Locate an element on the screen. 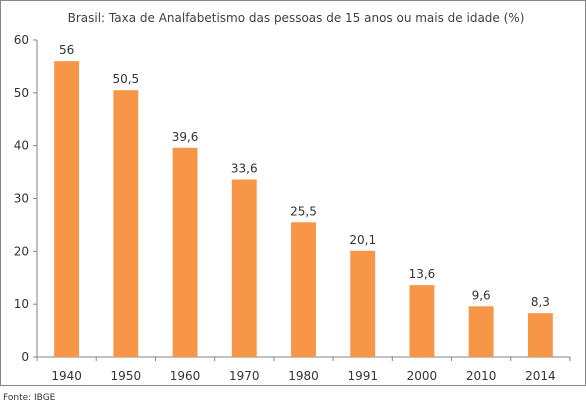  x-tick-label: 1960 is located at coordinates (185, 376).